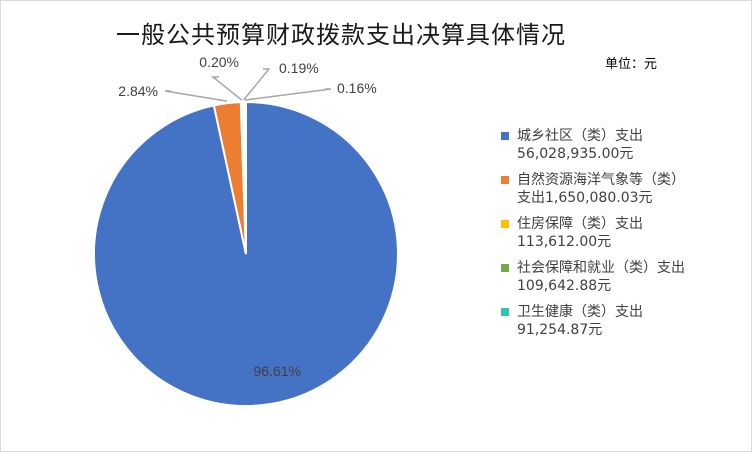 Image resolution: width=752 pixels, height=452 pixels. What do you see at coordinates (623, 189) in the screenshot?
I see `legend-item-2: 自然资源海洋气象等（类） 支出1,650,080.03元` at bounding box center [623, 189].